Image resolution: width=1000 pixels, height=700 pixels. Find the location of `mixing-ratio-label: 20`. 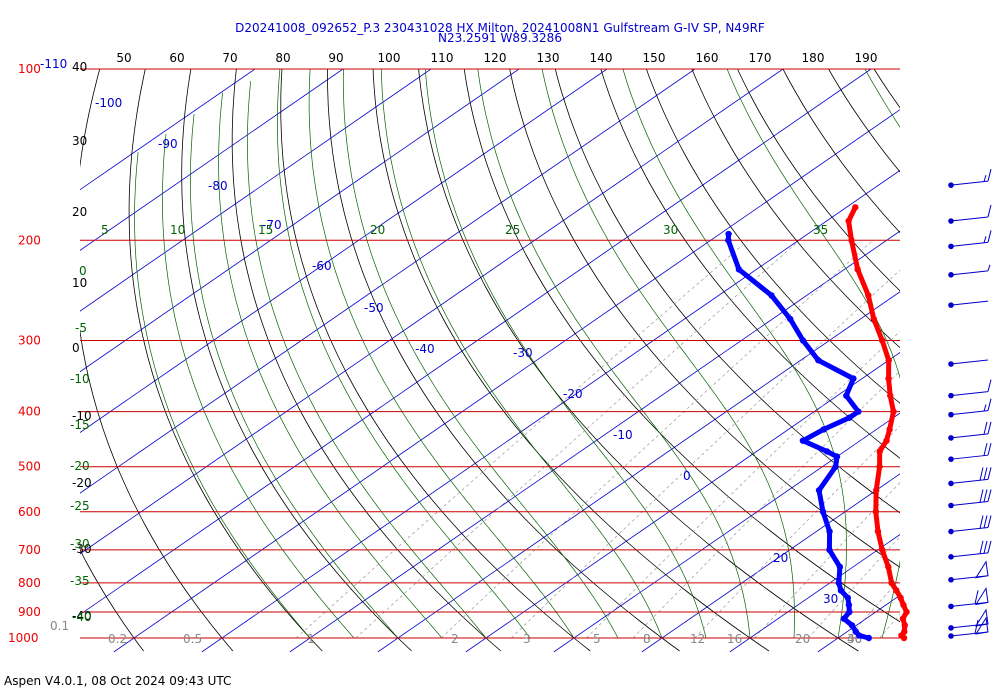

mixing-ratio-label: 20 is located at coordinates (802, 639).